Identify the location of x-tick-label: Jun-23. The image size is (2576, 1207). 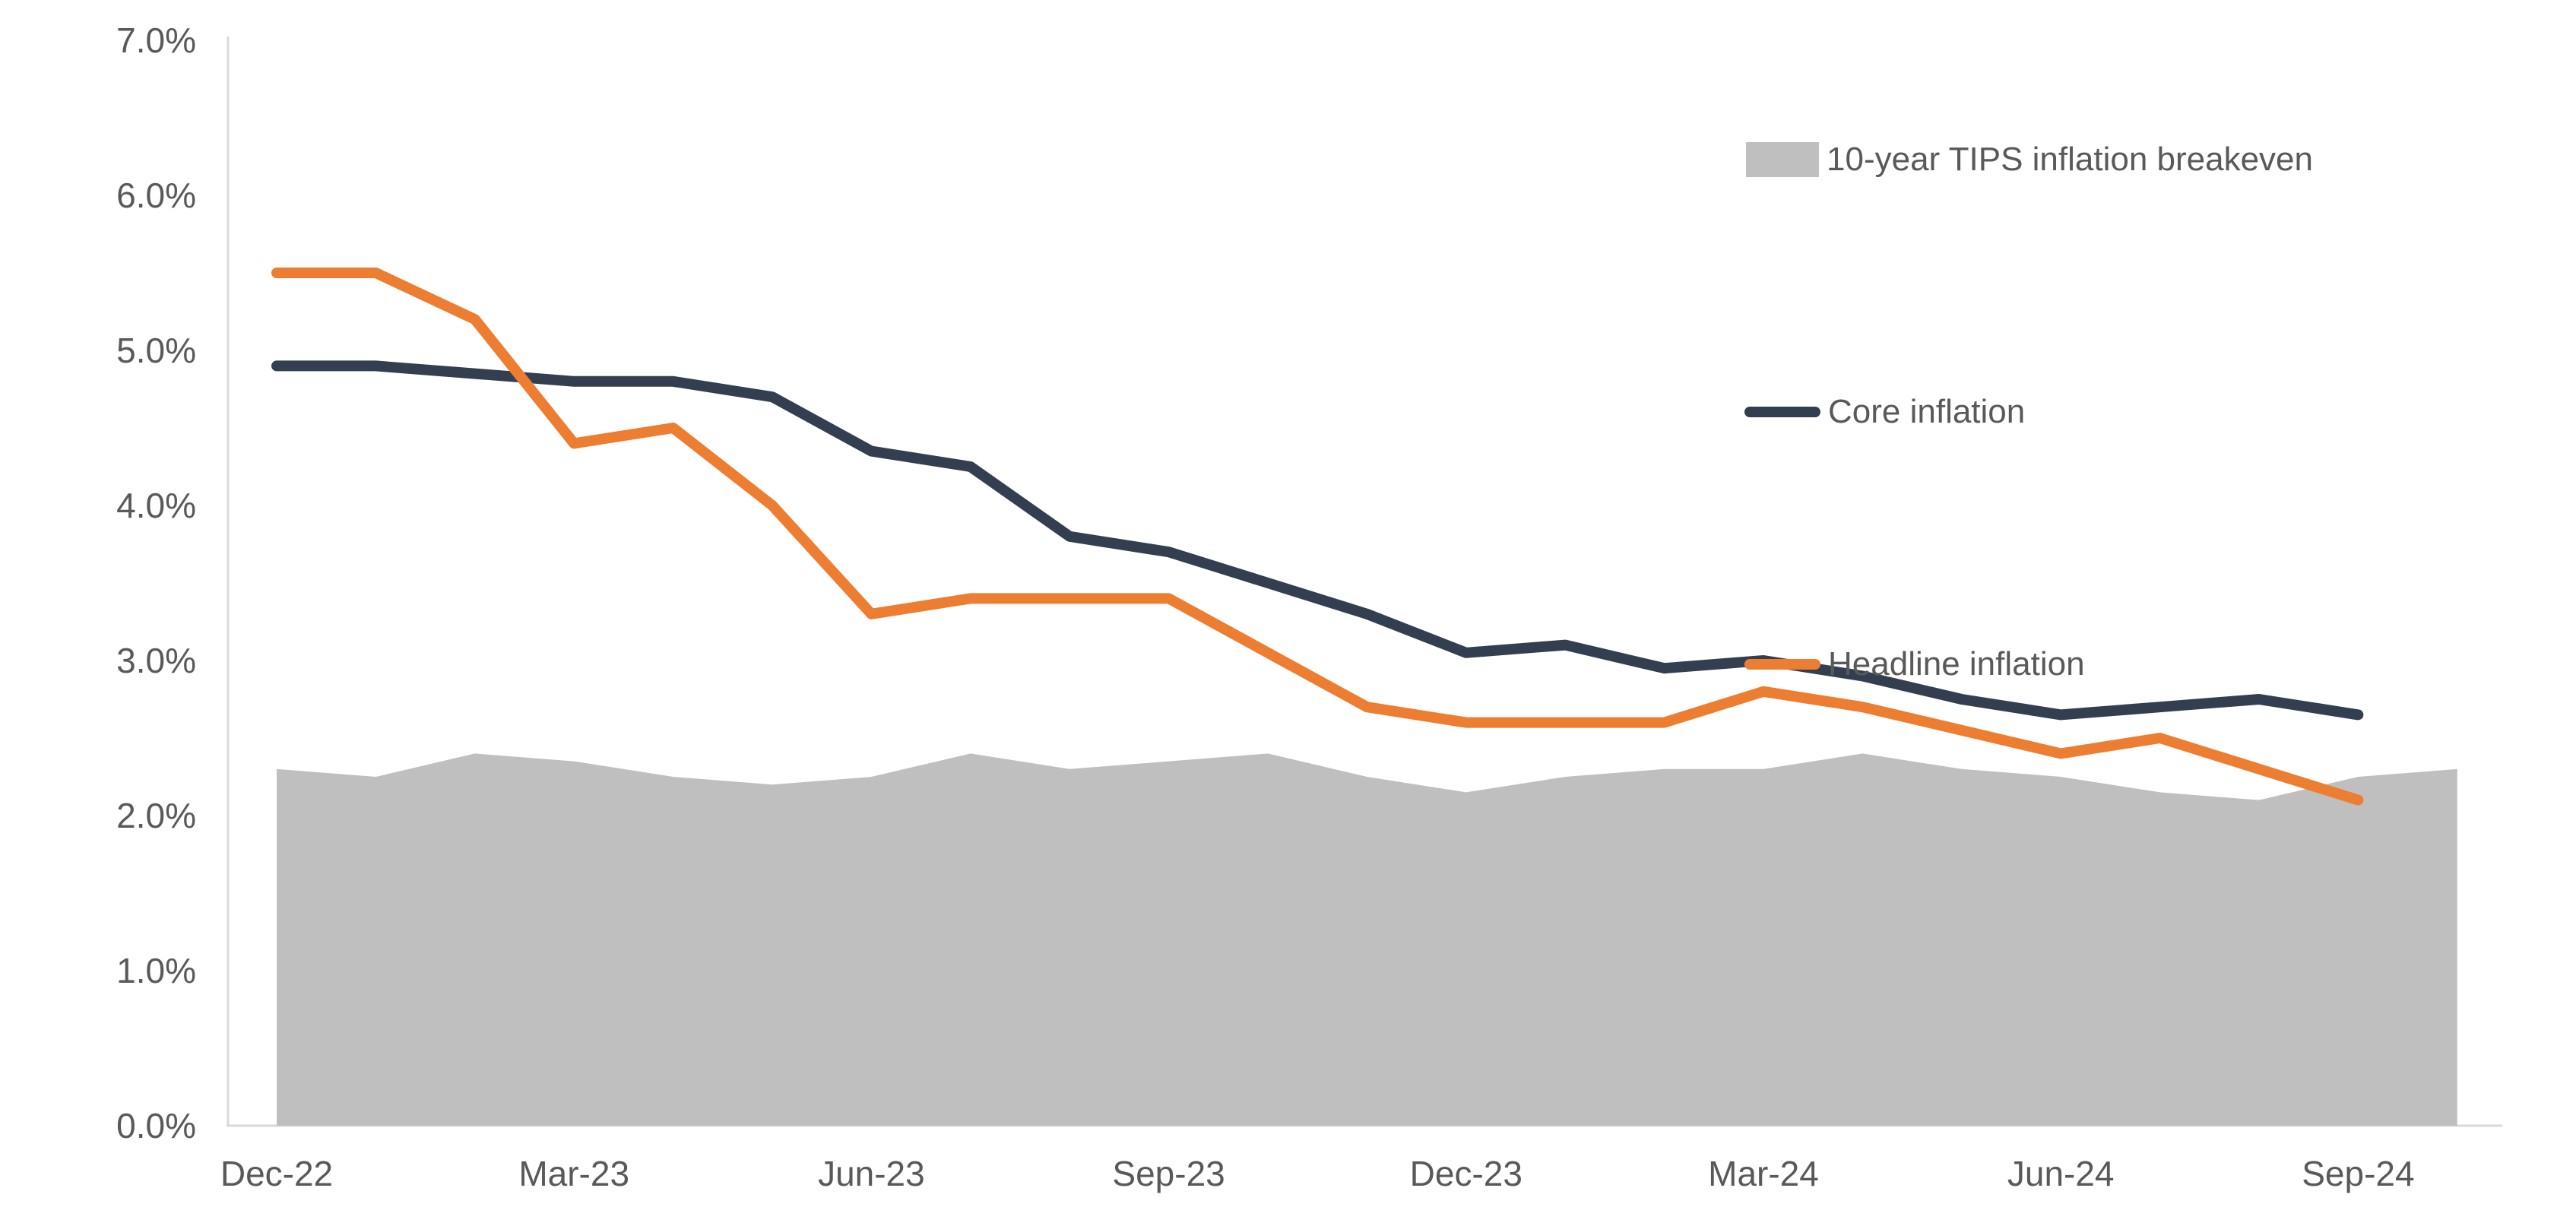
(872, 1173).